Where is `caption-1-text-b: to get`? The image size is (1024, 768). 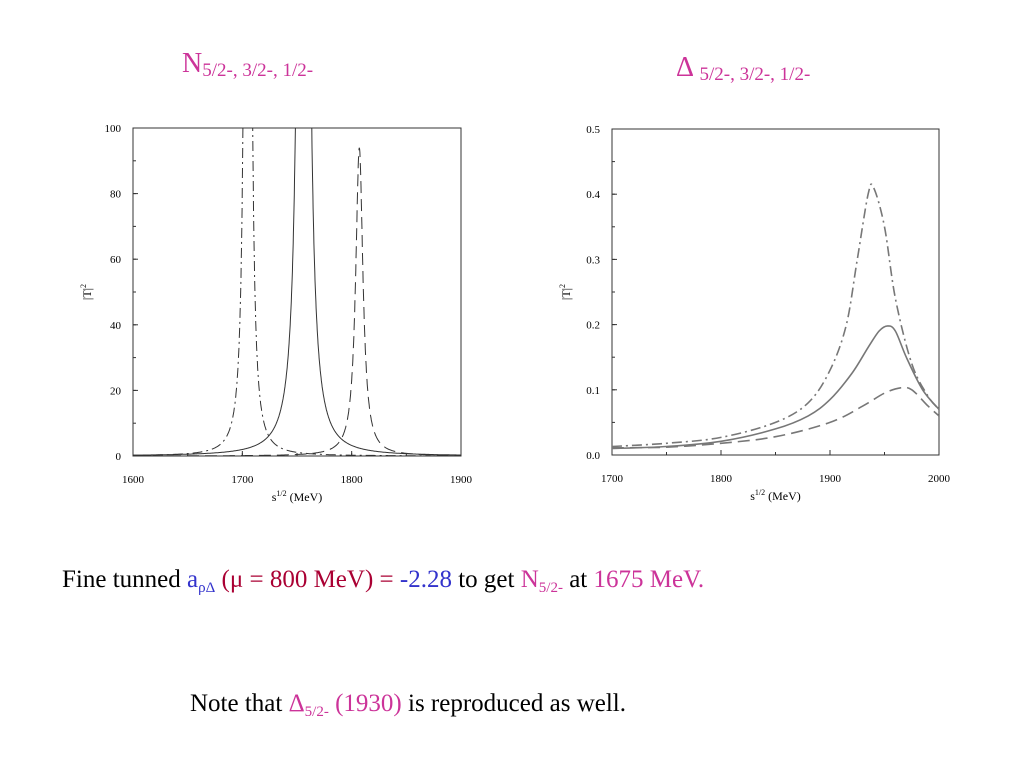 caption-1-text-b: to get is located at coordinates (486, 579).